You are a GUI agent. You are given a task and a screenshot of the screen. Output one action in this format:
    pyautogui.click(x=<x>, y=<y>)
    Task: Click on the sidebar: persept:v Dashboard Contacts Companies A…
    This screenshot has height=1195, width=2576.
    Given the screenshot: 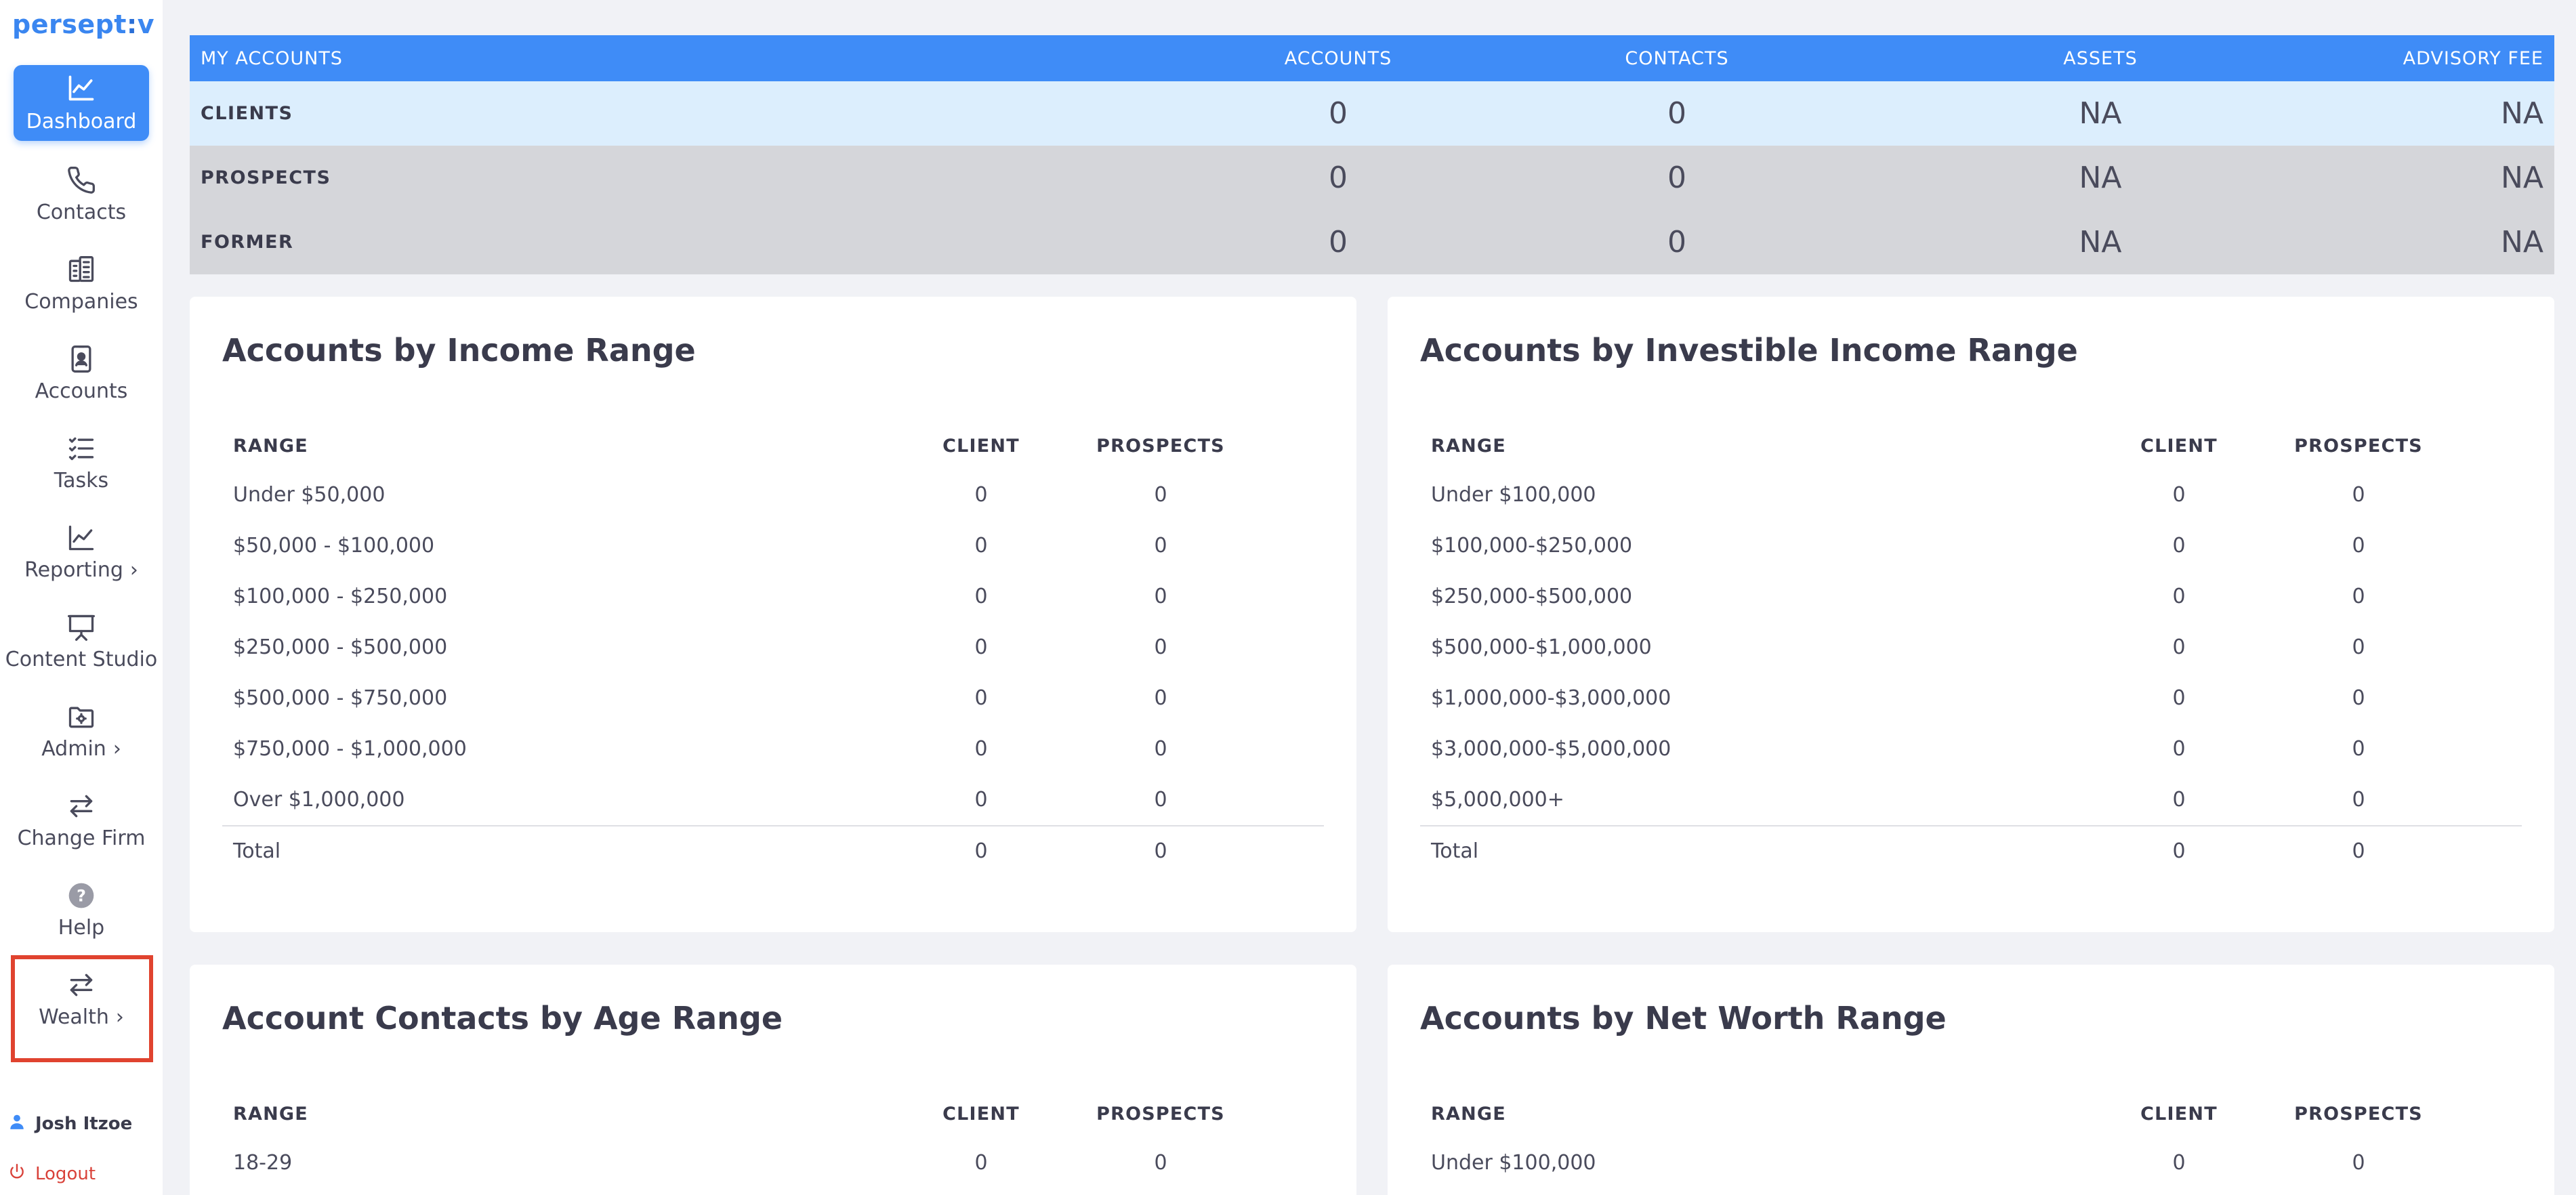 What is the action you would take?
    pyautogui.click(x=81, y=597)
    